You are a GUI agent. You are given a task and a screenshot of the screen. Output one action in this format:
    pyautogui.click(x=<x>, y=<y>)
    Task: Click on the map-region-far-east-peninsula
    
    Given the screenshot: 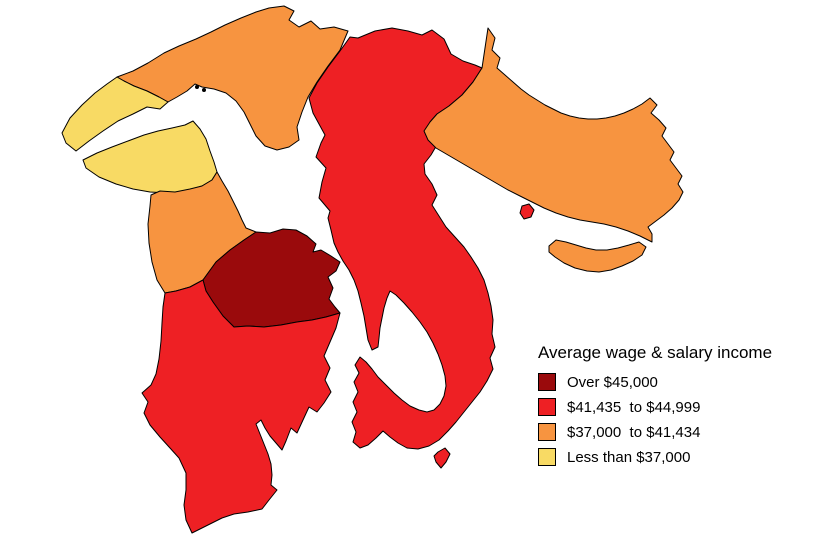 What is the action you would take?
    pyautogui.click(x=597, y=256)
    